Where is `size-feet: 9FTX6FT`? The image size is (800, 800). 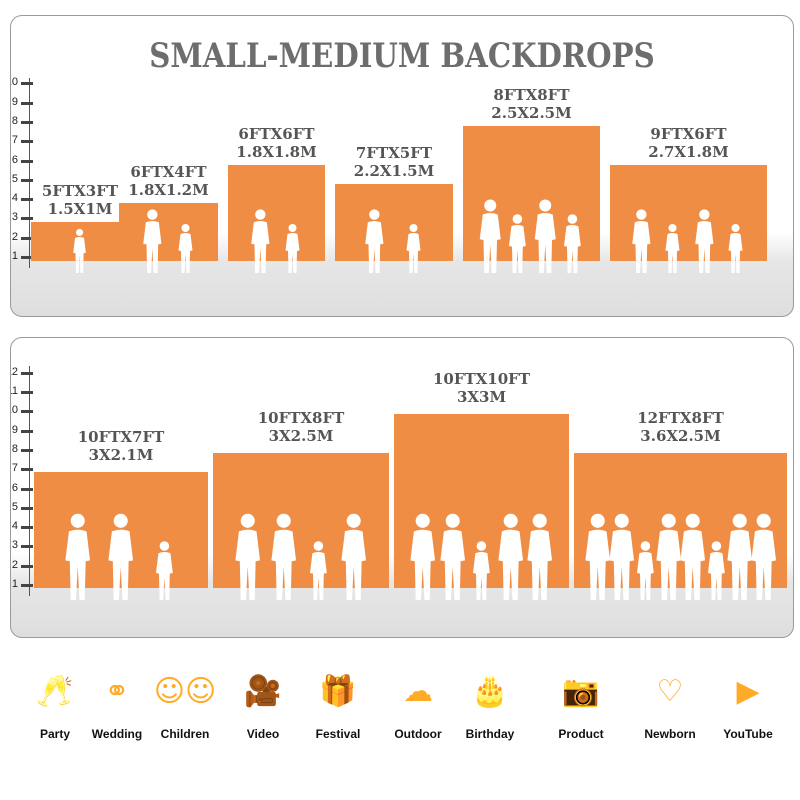 size-feet: 9FTX6FT is located at coordinates (688, 133).